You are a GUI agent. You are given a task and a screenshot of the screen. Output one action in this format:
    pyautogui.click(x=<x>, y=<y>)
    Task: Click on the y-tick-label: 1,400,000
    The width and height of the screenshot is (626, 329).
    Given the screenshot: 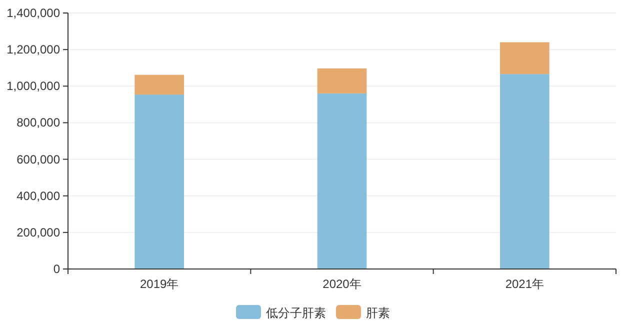 What is the action you would take?
    pyautogui.click(x=33, y=13)
    